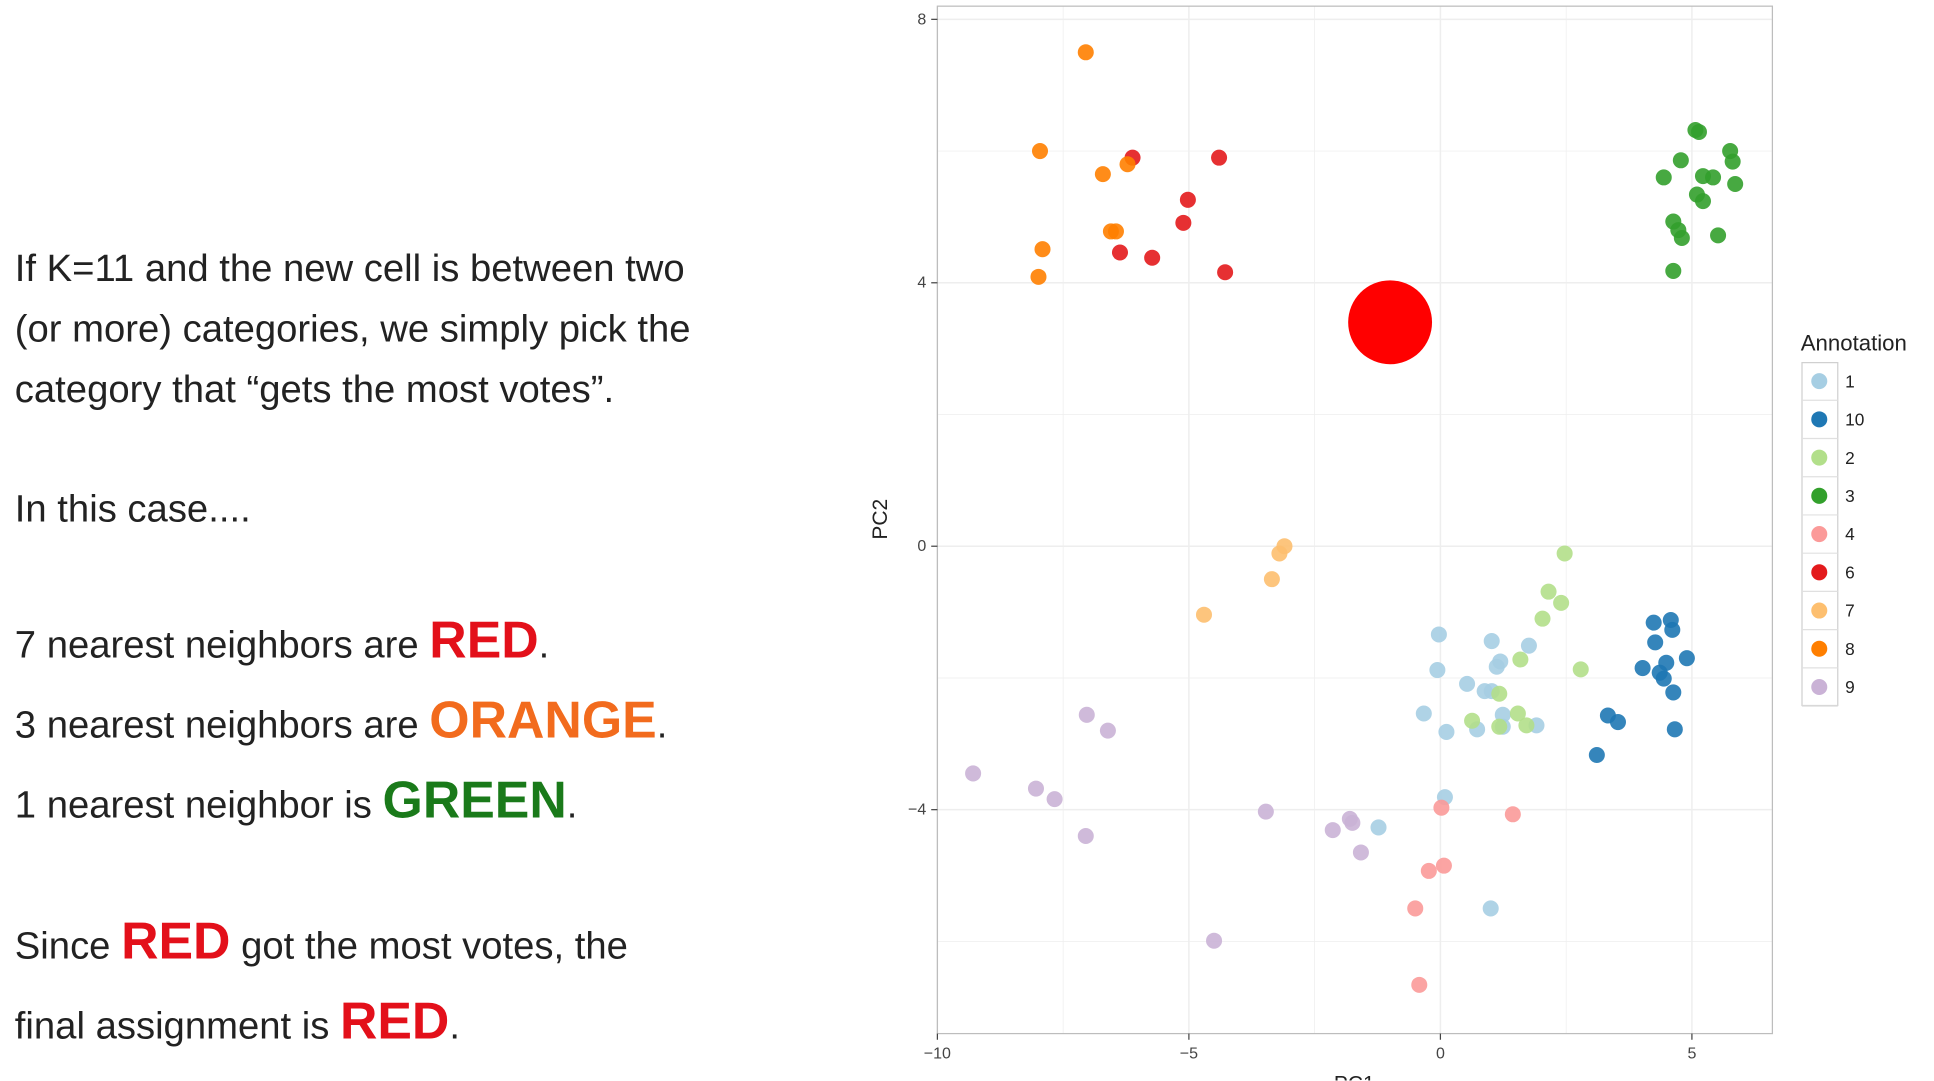 This screenshot has width=1934, height=1081. What do you see at coordinates (222, 725) in the screenshot?
I see `orange-neighbors-text: 3 nearest neighbors are` at bounding box center [222, 725].